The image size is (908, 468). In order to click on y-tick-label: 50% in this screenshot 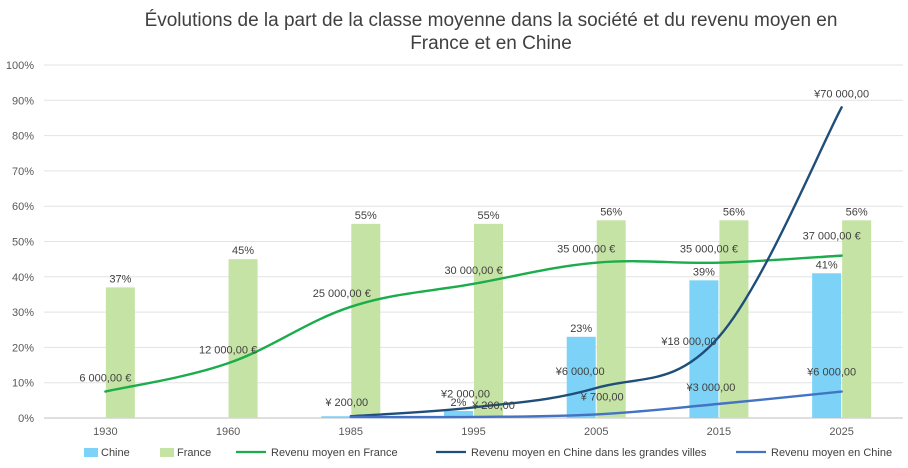, I will do `click(23, 243)`.